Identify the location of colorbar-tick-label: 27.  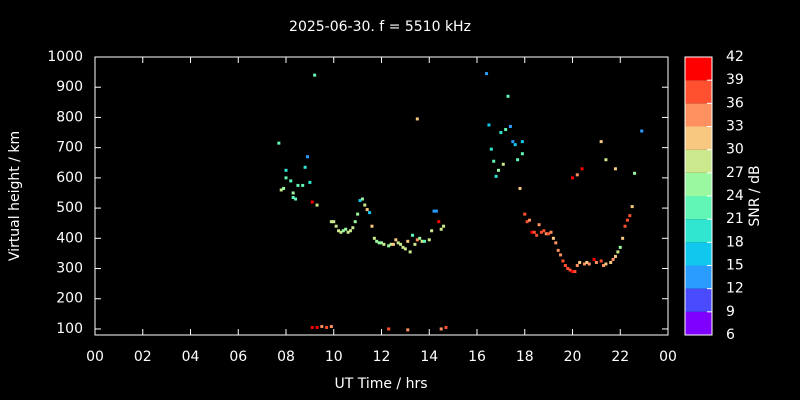
(735, 173).